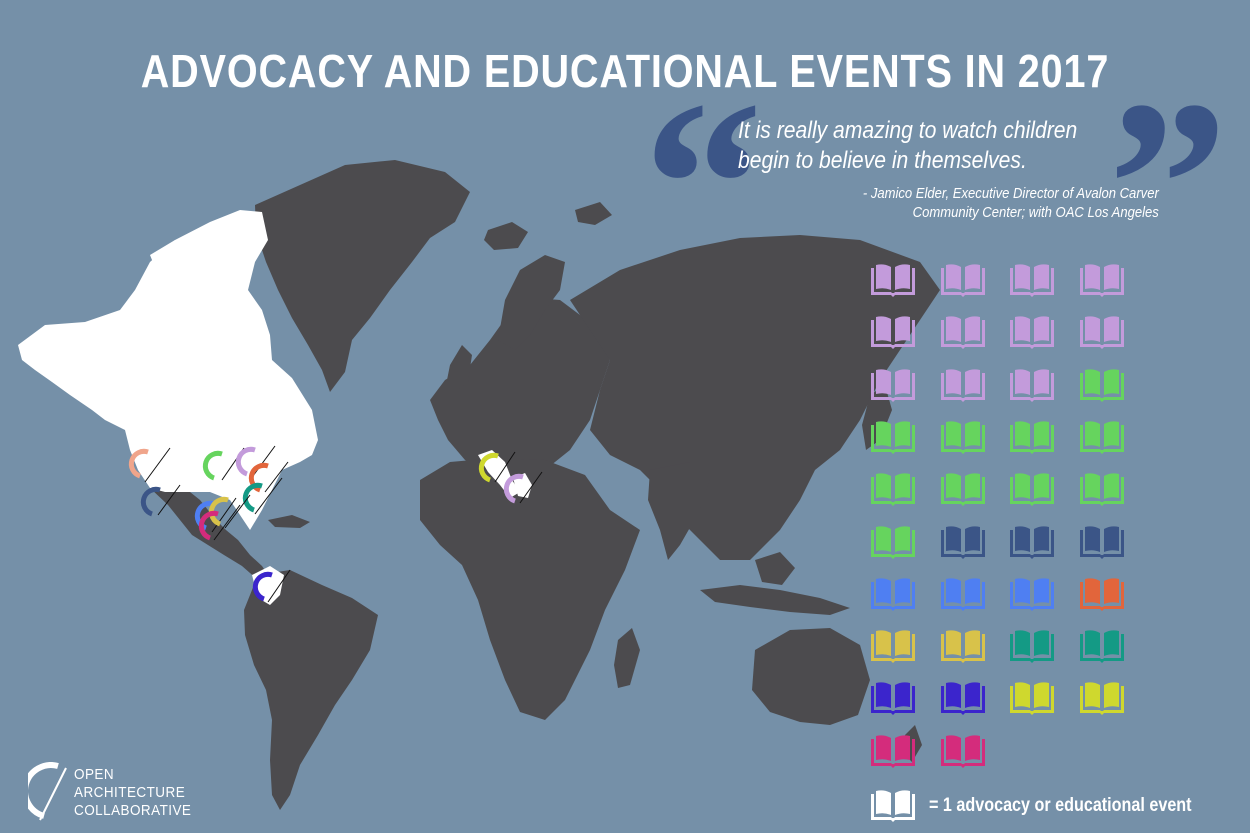 This screenshot has height=833, width=1250. Describe the element at coordinates (459, 368) in the screenshot. I see `uk-land` at that location.